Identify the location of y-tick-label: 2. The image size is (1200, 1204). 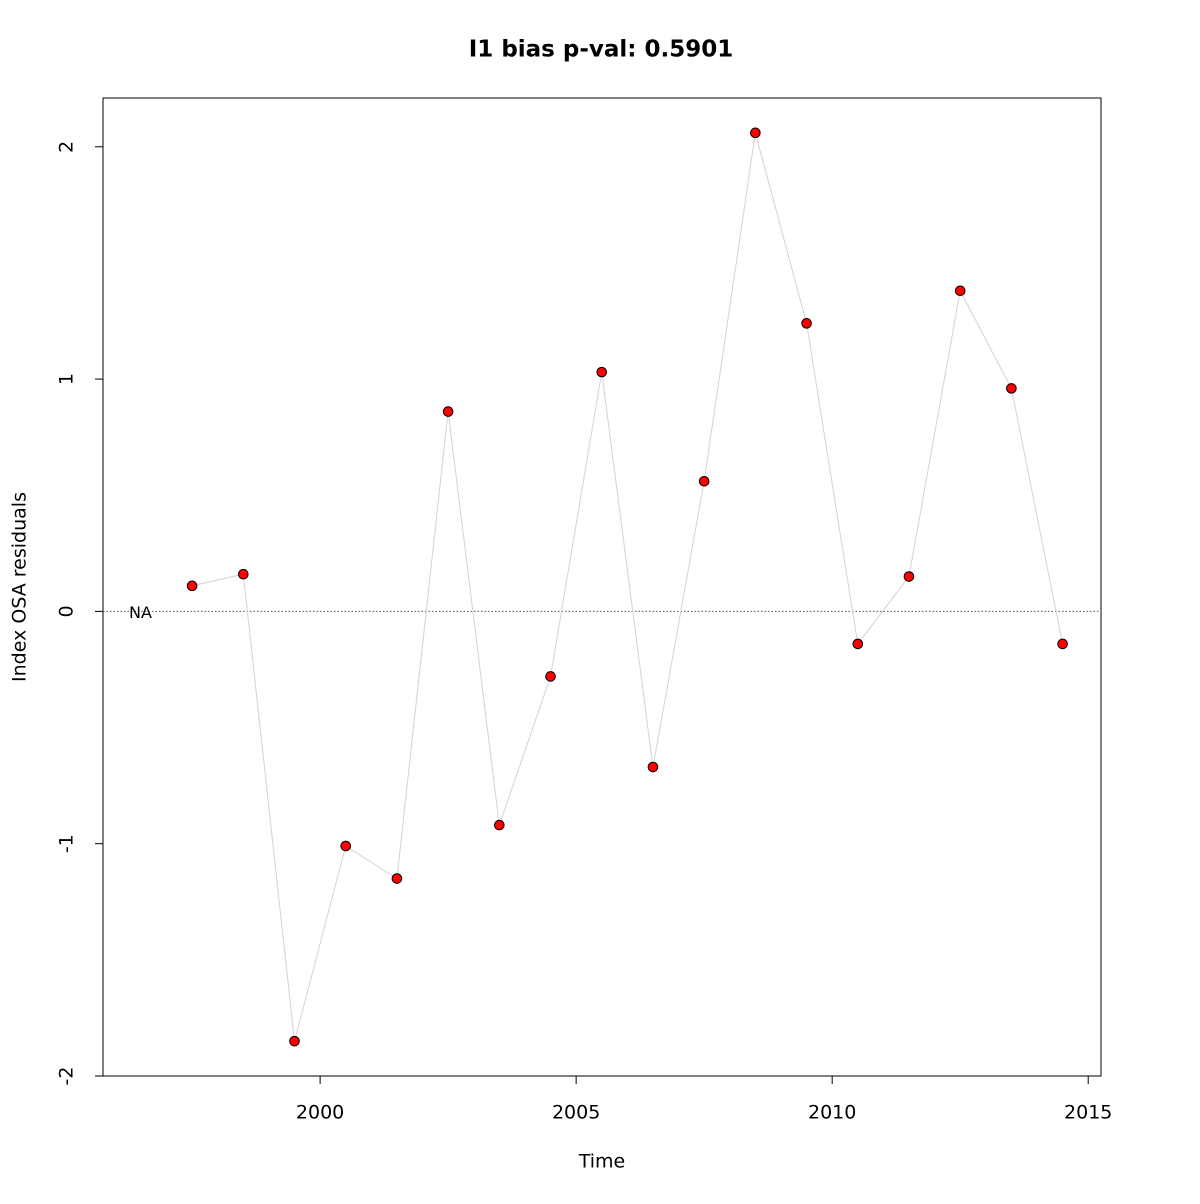
(67, 147).